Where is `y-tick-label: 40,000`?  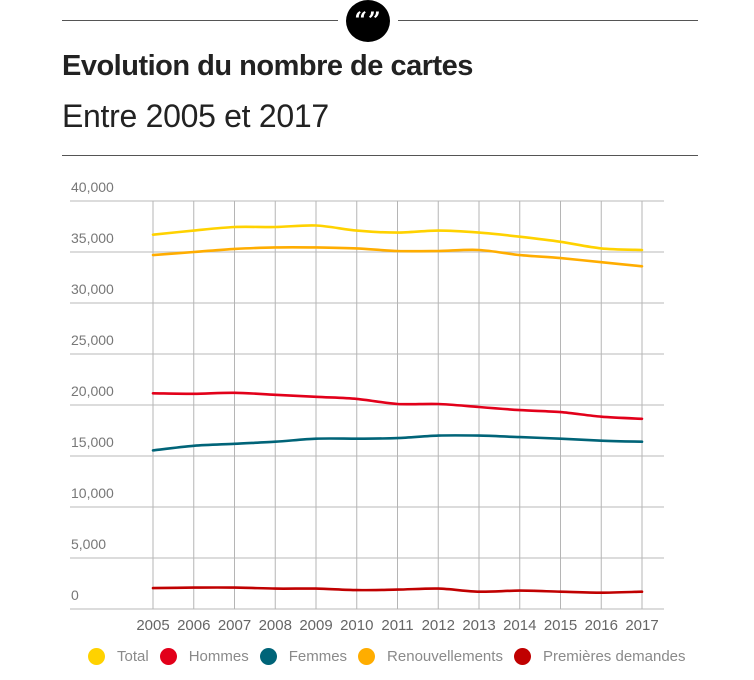 y-tick-label: 40,000 is located at coordinates (92, 187).